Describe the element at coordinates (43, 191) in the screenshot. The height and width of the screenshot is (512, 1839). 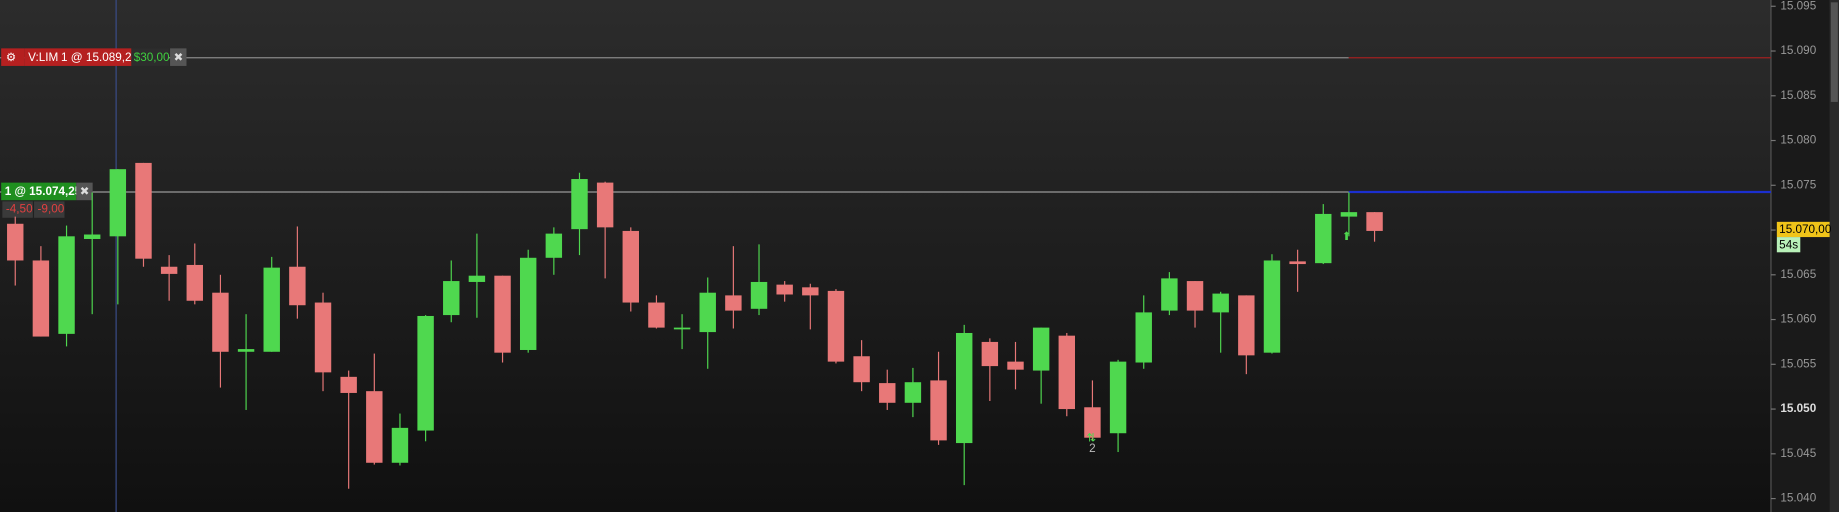
I see `position-text: 1 @ 15.074,25` at that location.